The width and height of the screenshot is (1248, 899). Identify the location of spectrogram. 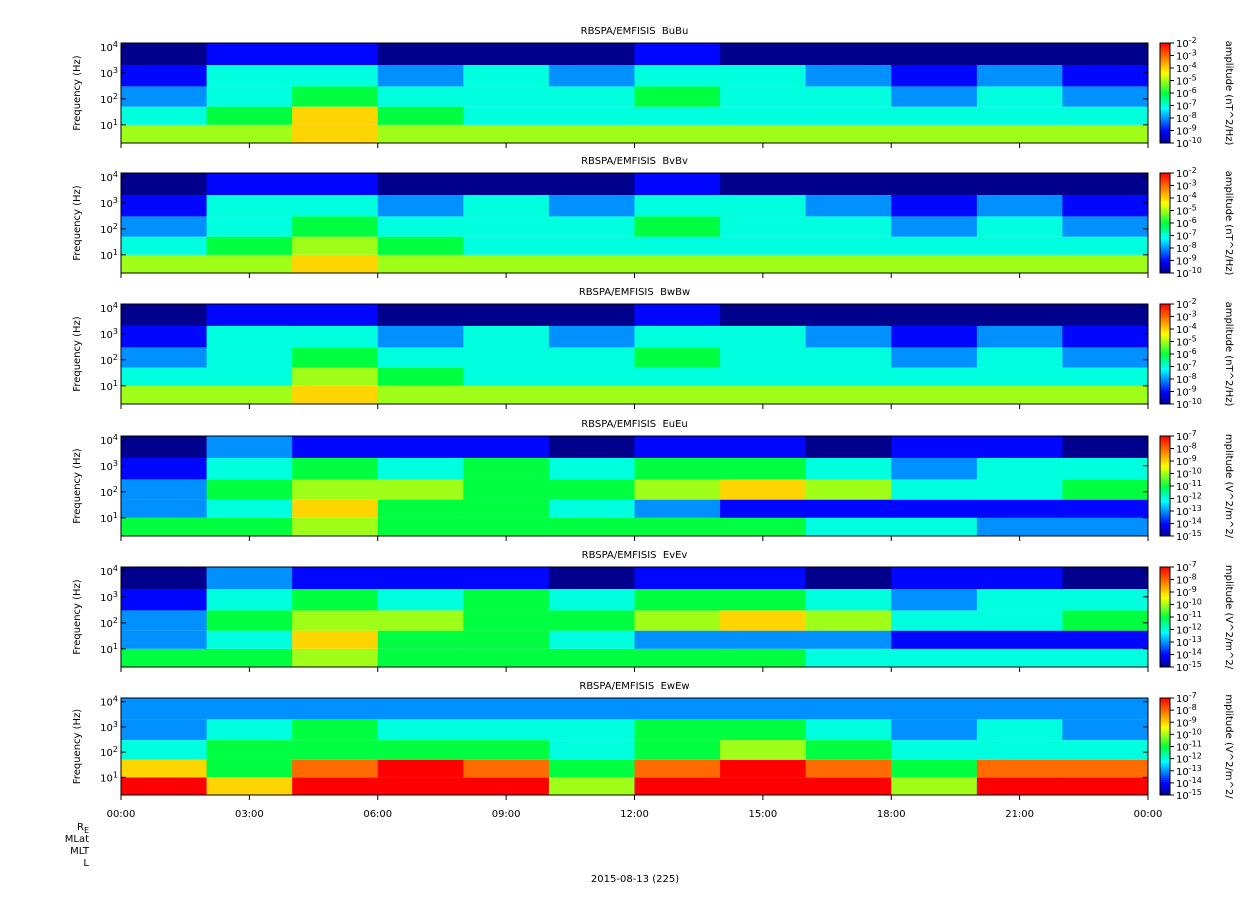
(635, 486).